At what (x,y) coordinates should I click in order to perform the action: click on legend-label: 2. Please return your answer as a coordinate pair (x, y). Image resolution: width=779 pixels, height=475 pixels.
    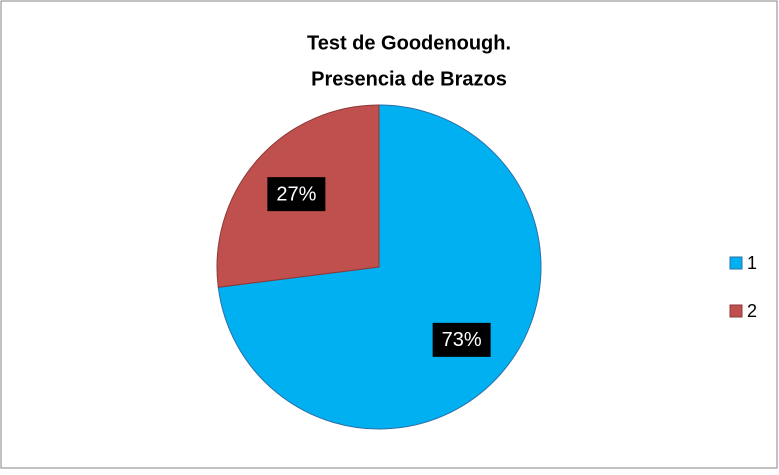
    Looking at the image, I should click on (752, 311).